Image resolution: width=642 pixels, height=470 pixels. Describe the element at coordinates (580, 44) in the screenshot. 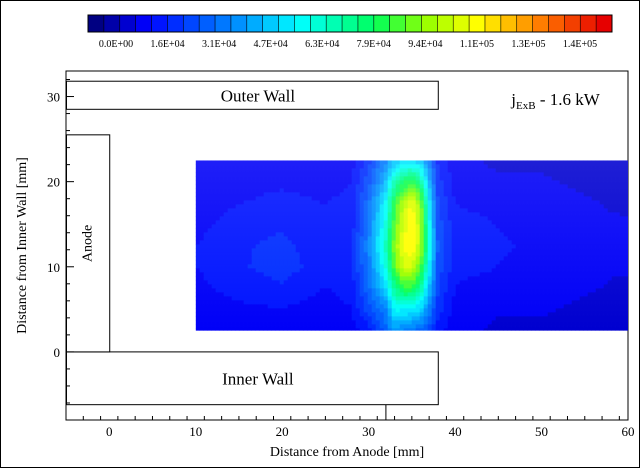

I see `colorbar-tick-label: 1.4E+05` at that location.